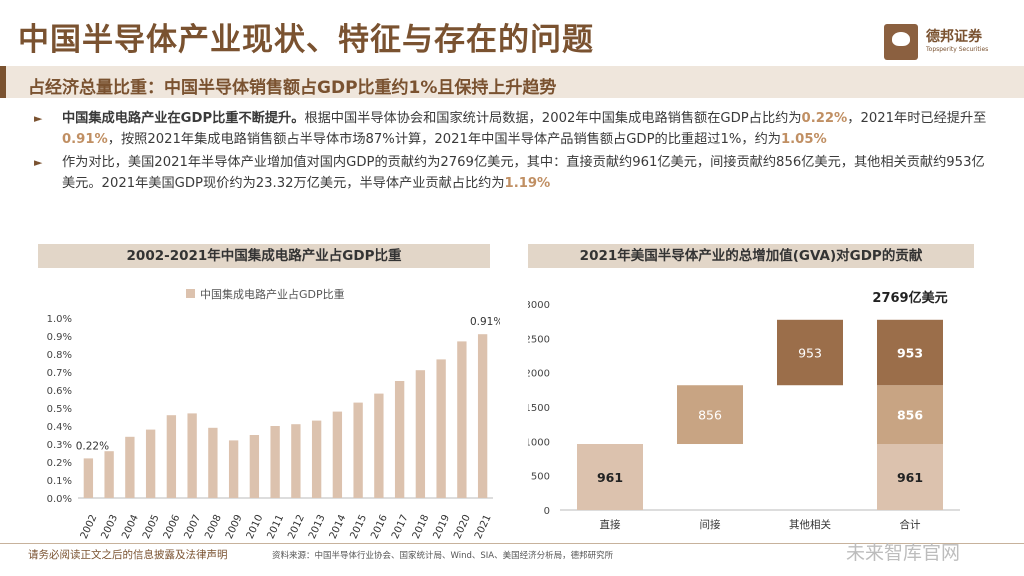 The width and height of the screenshot is (1024, 576). I want to click on y-tick-label: 0.0%, so click(59, 499).